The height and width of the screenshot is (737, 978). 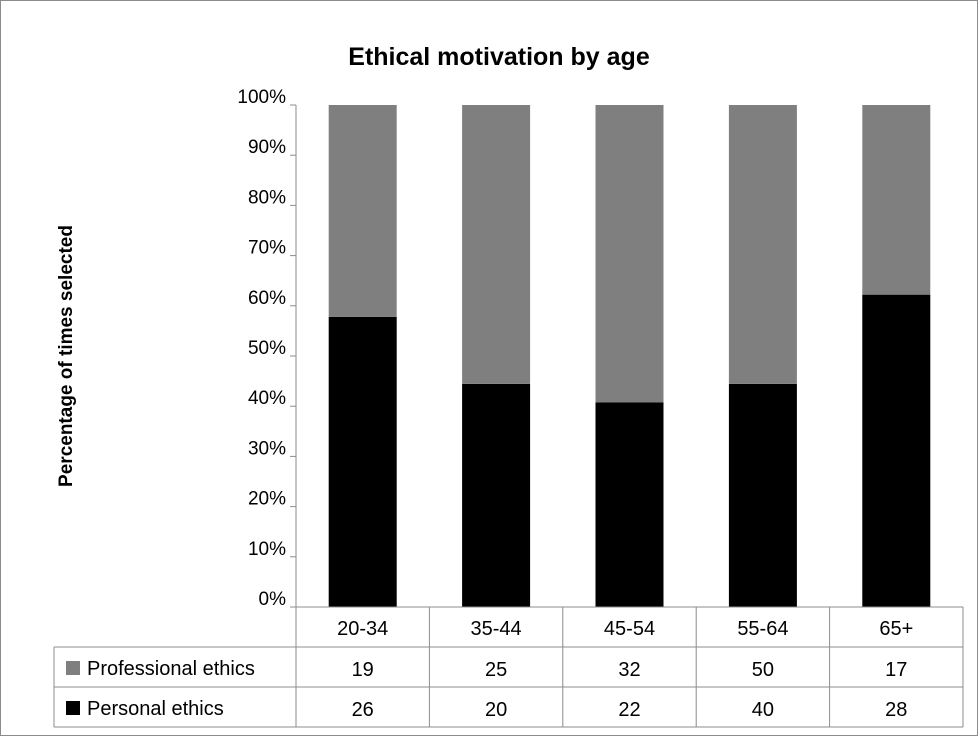 What do you see at coordinates (629, 710) in the screenshot?
I see `table-cell-personal-ethics: 22` at bounding box center [629, 710].